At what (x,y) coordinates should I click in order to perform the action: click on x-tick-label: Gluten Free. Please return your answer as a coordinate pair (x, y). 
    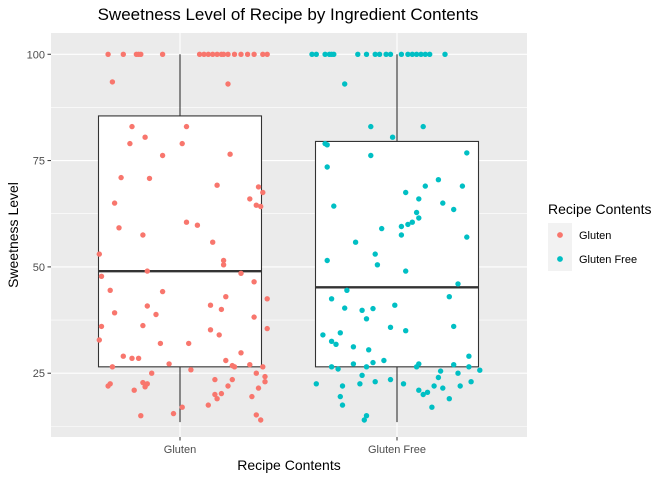
    Looking at the image, I should click on (397, 450).